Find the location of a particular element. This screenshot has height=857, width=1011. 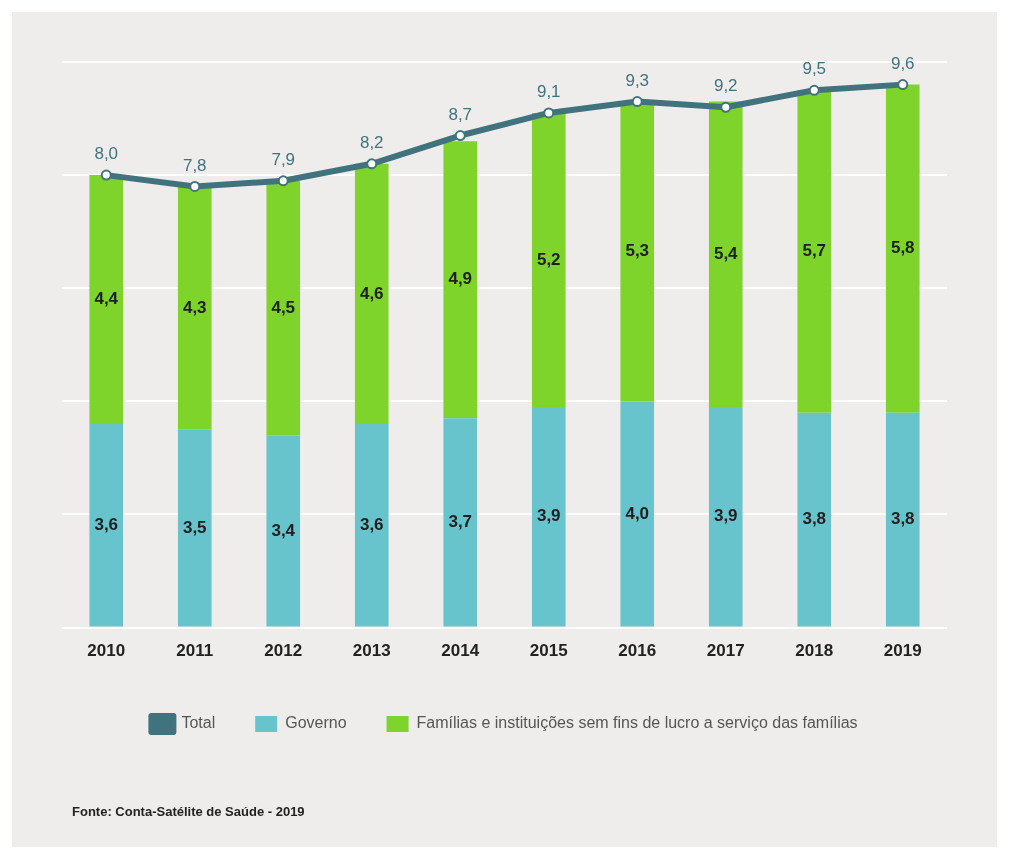

data-label: 3,5 is located at coordinates (194, 527).